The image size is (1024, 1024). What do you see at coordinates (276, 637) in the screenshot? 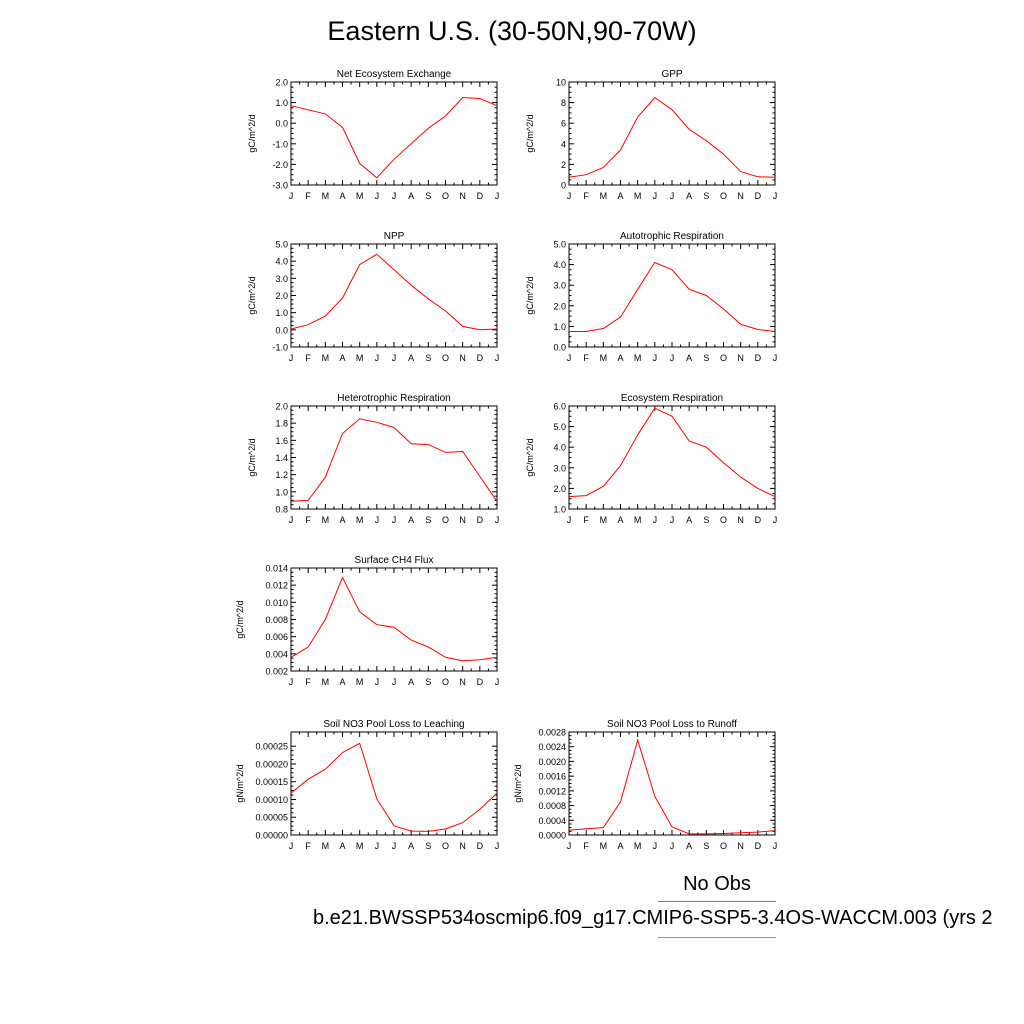
I see `y-tick-label: 0.006` at bounding box center [276, 637].